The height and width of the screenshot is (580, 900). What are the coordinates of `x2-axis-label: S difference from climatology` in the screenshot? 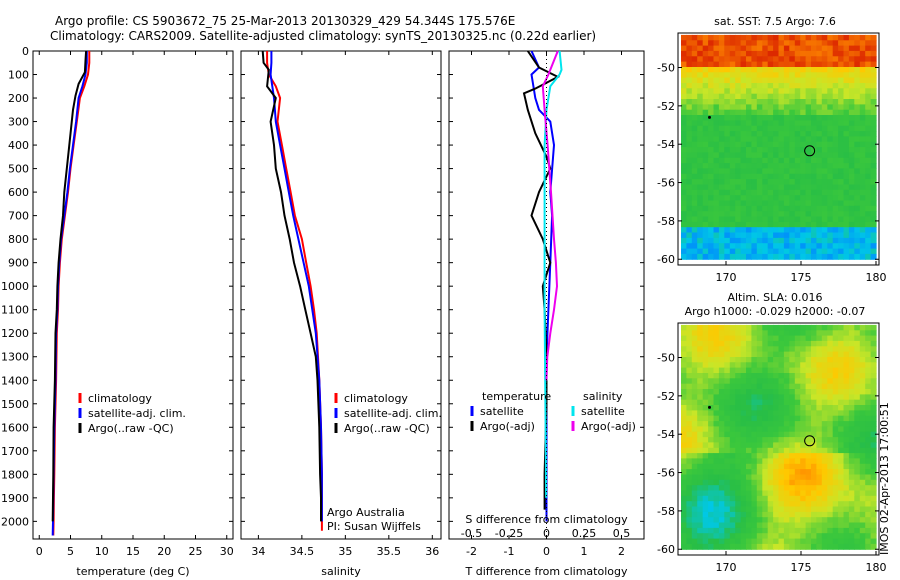 It's located at (546, 519).